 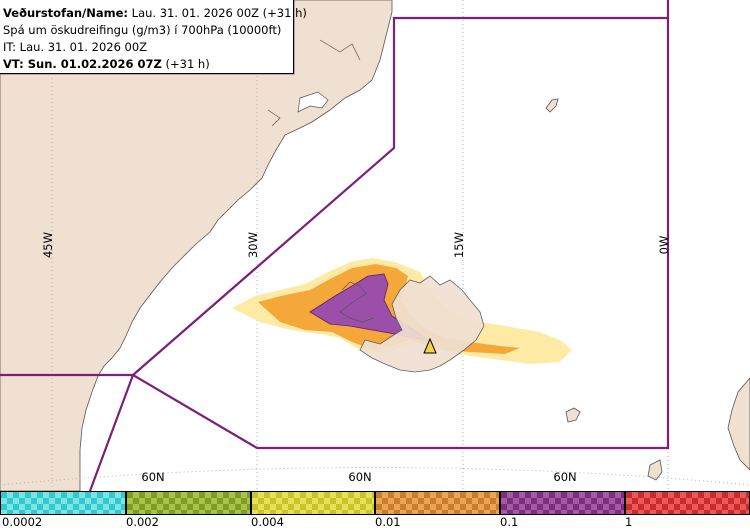 What do you see at coordinates (738, 424) in the screenshot?
I see `norway-coast` at bounding box center [738, 424].